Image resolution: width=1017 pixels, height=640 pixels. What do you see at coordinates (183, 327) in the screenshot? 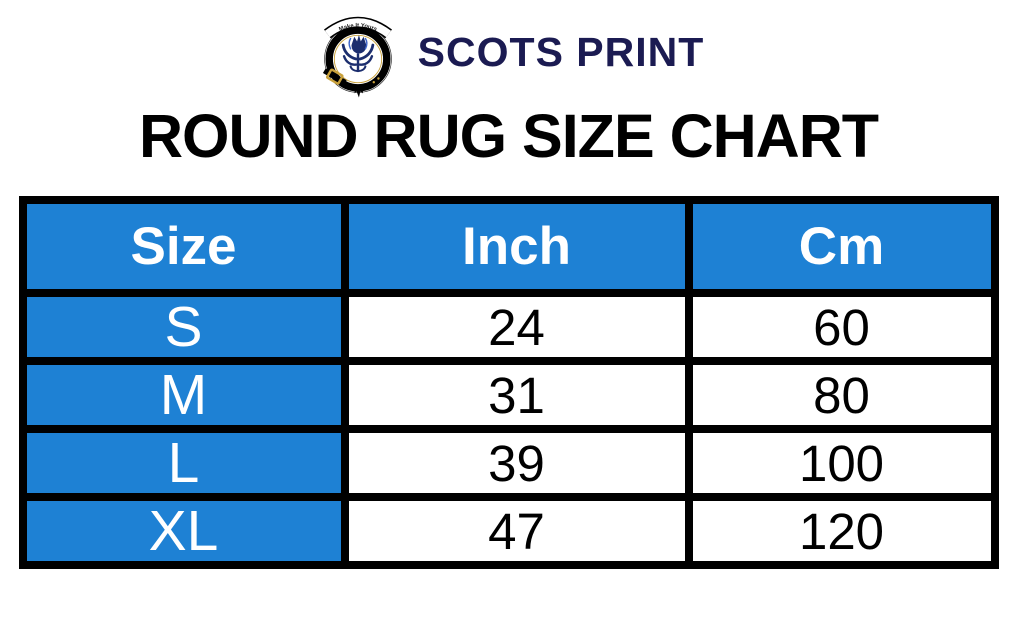
I see `size-cell: S` at bounding box center [183, 327].